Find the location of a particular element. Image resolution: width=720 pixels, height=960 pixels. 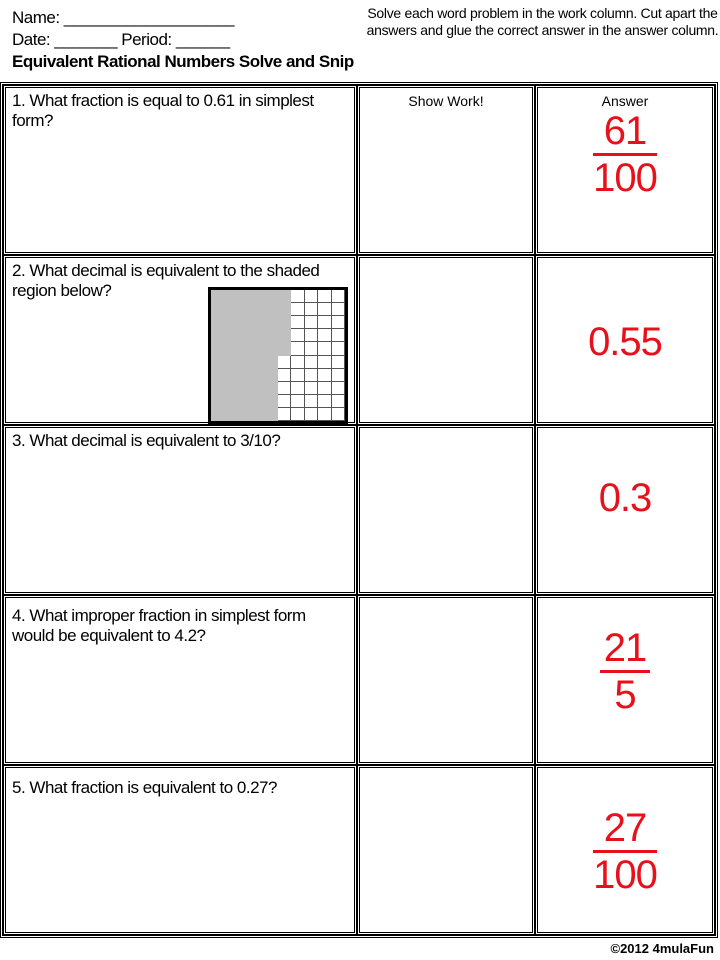

numerator: 27 is located at coordinates (625, 829).